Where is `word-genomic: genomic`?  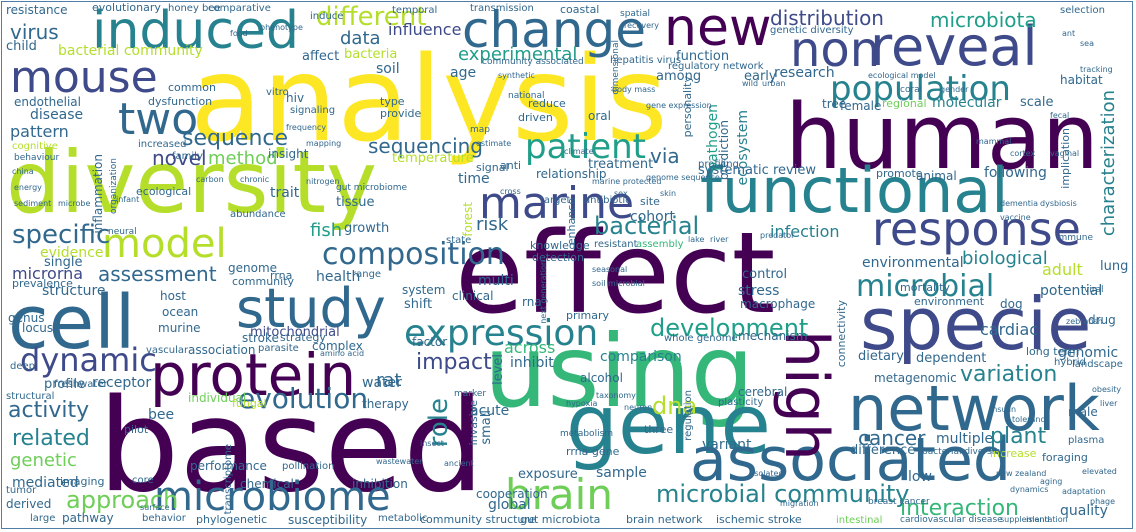 word-genomic: genomic is located at coordinates (1088, 353).